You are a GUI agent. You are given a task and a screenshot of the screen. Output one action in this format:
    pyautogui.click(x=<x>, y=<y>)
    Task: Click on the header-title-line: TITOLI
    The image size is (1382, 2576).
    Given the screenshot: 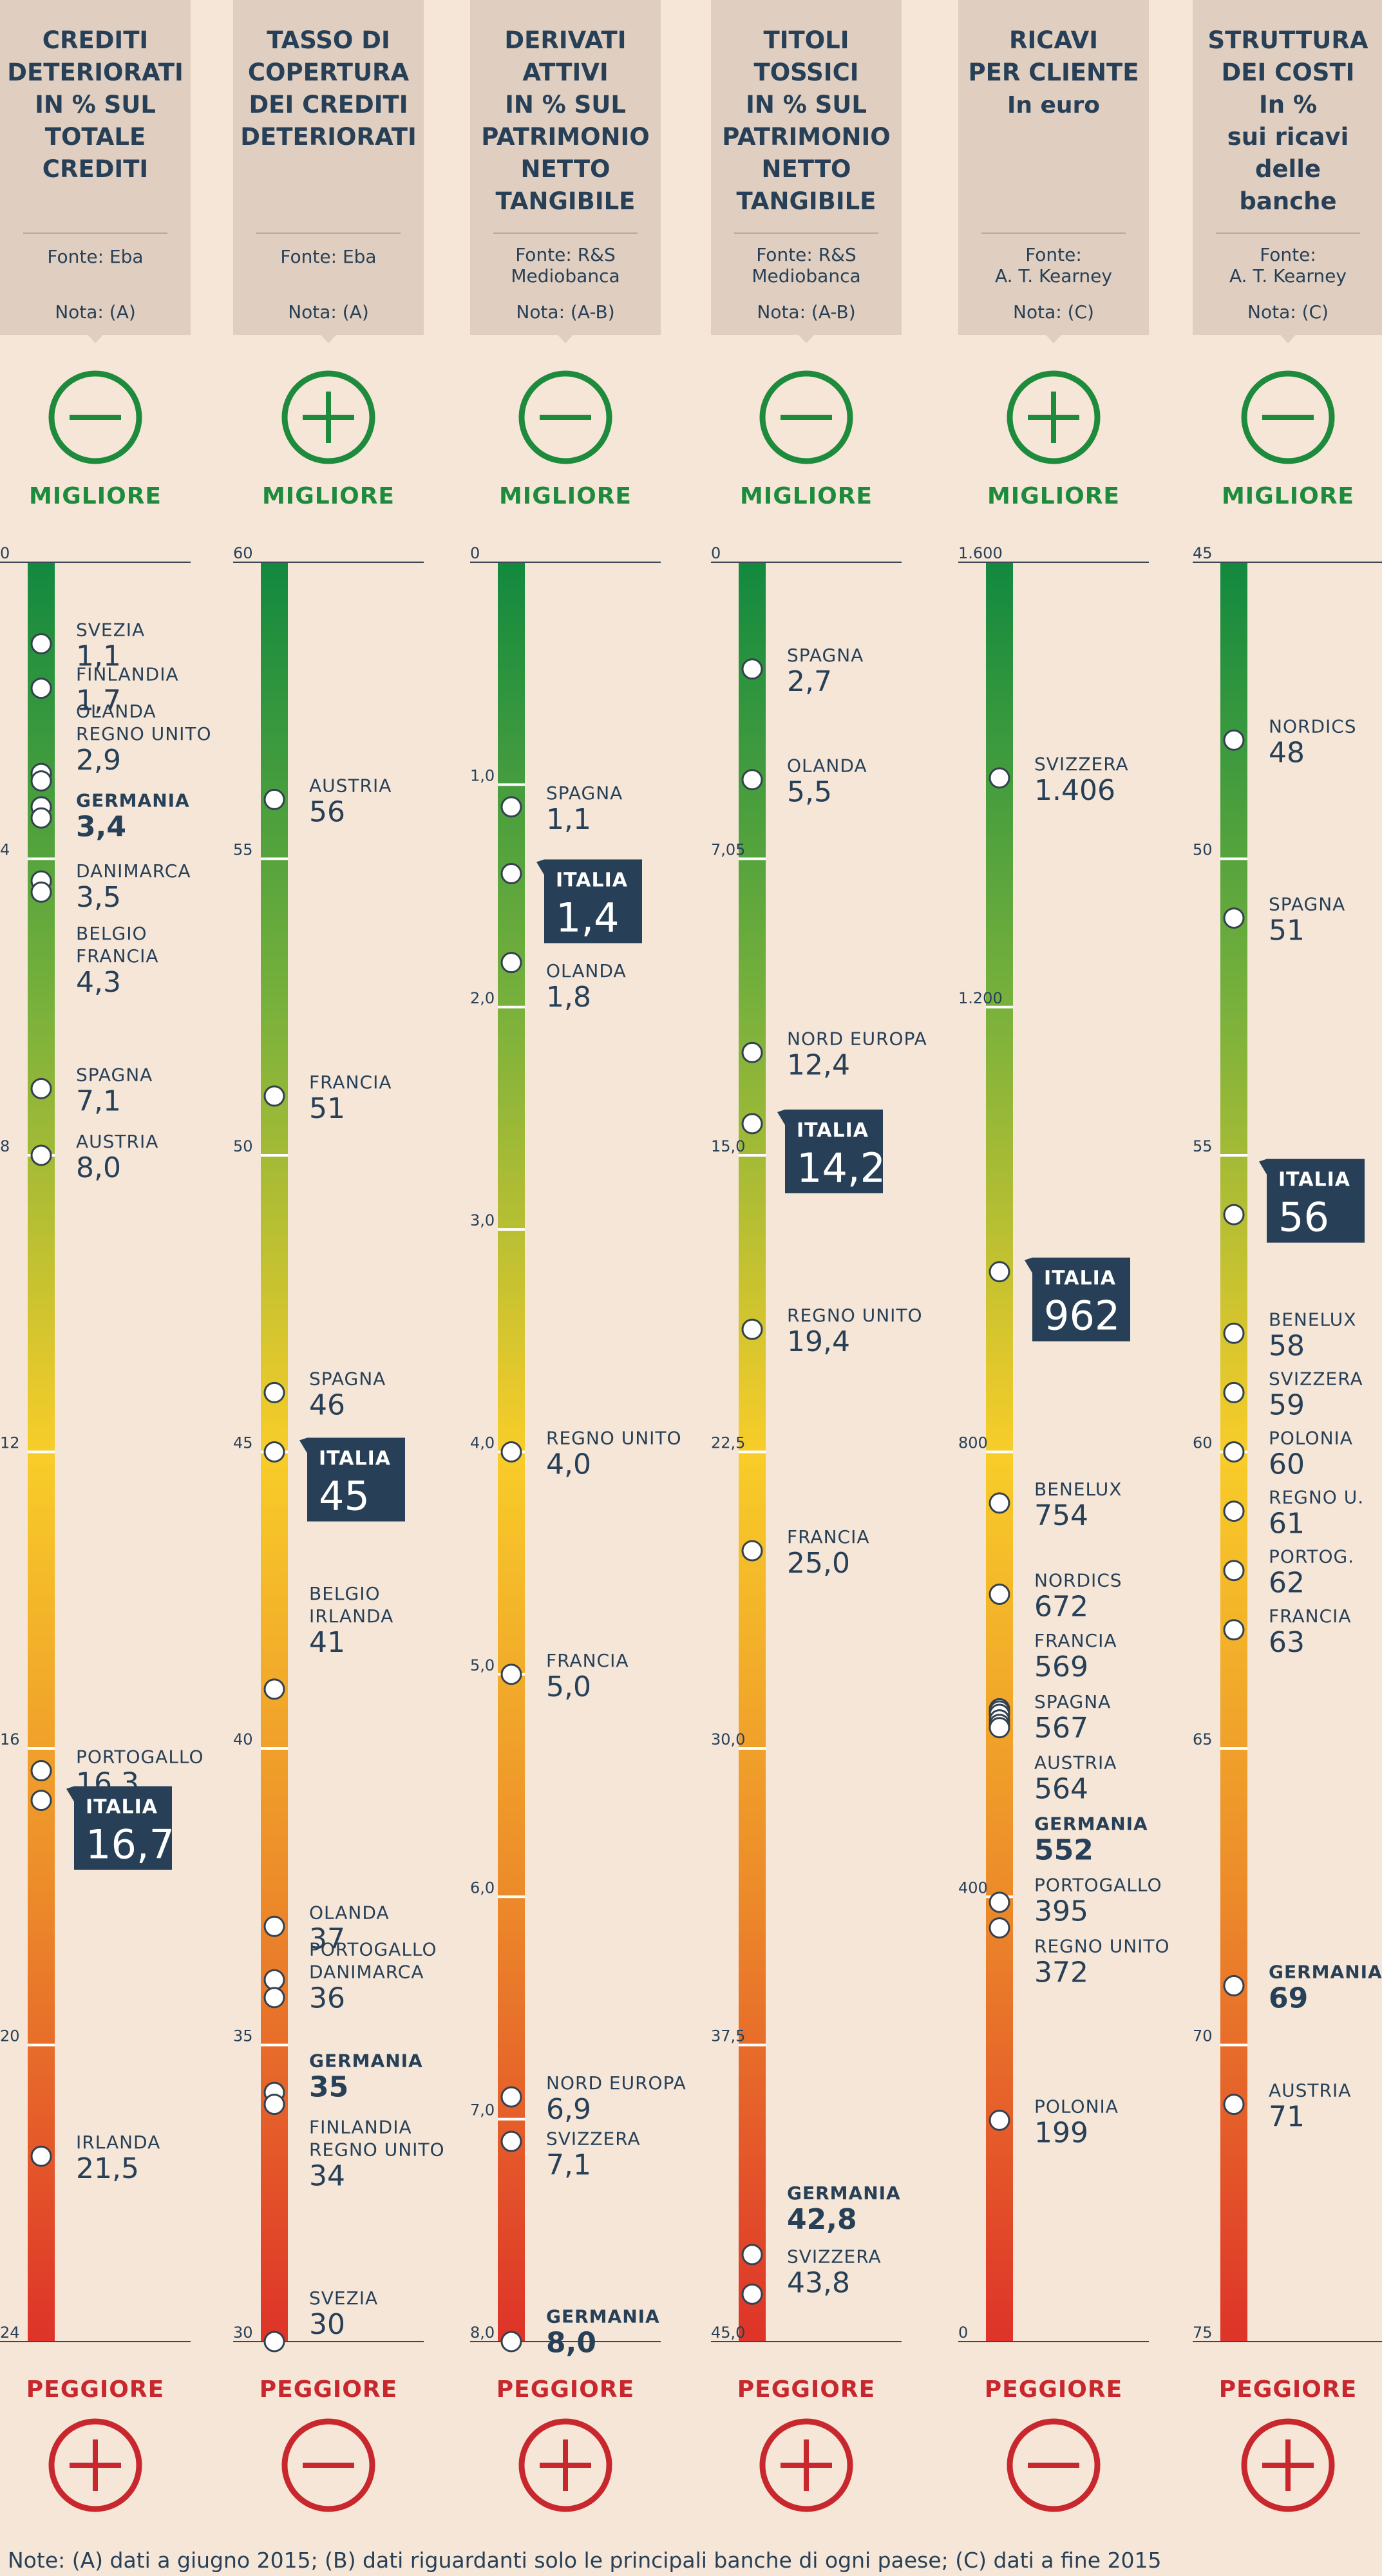 What is the action you would take?
    pyautogui.click(x=806, y=40)
    